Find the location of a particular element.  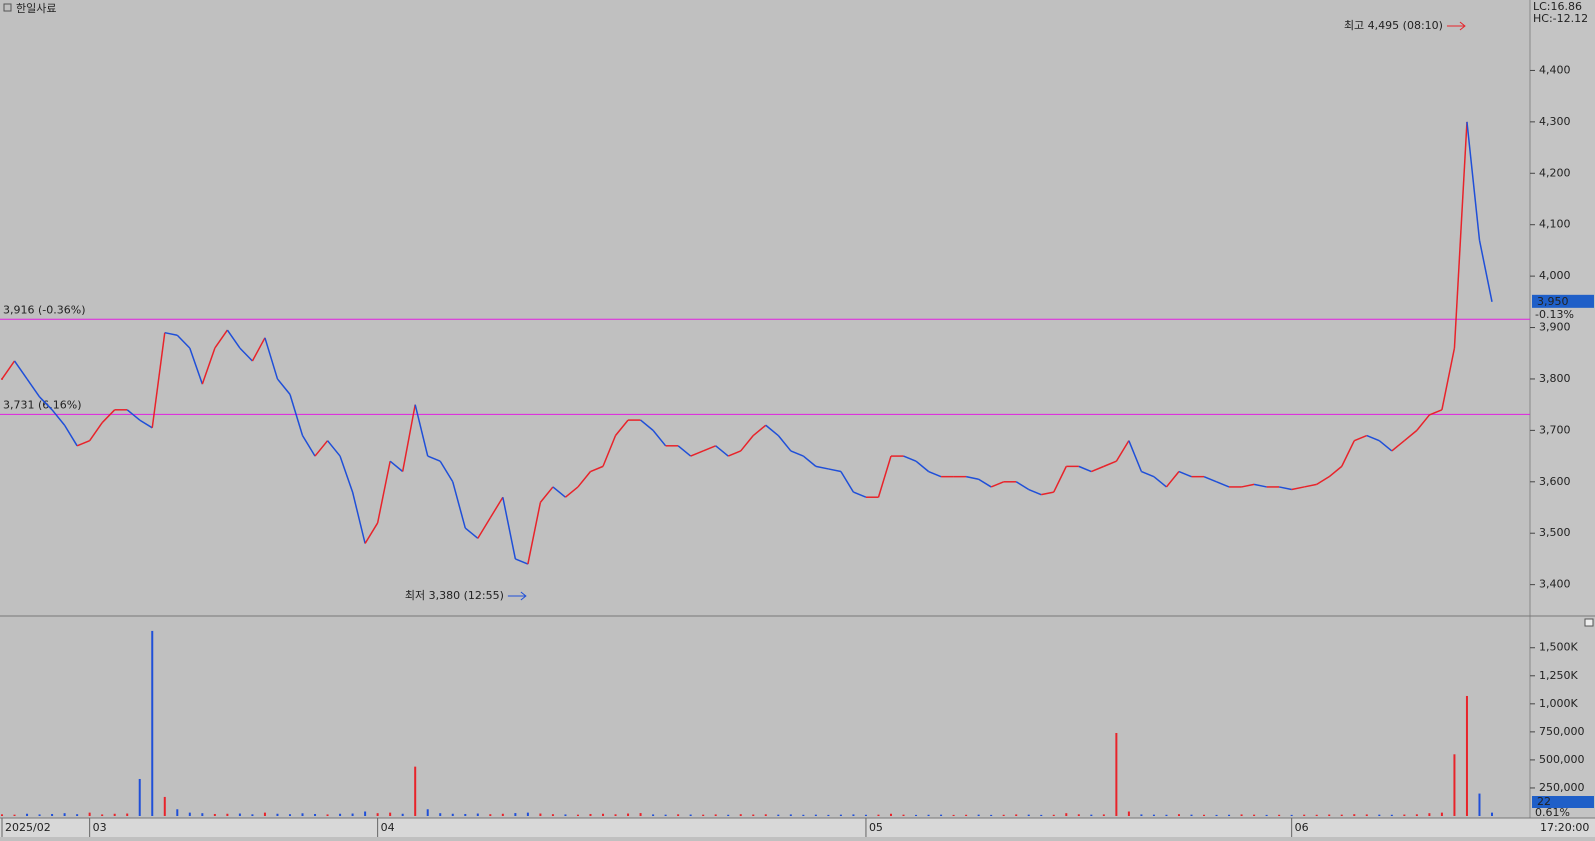

y-tick-label: 3,800 is located at coordinates (1555, 378).